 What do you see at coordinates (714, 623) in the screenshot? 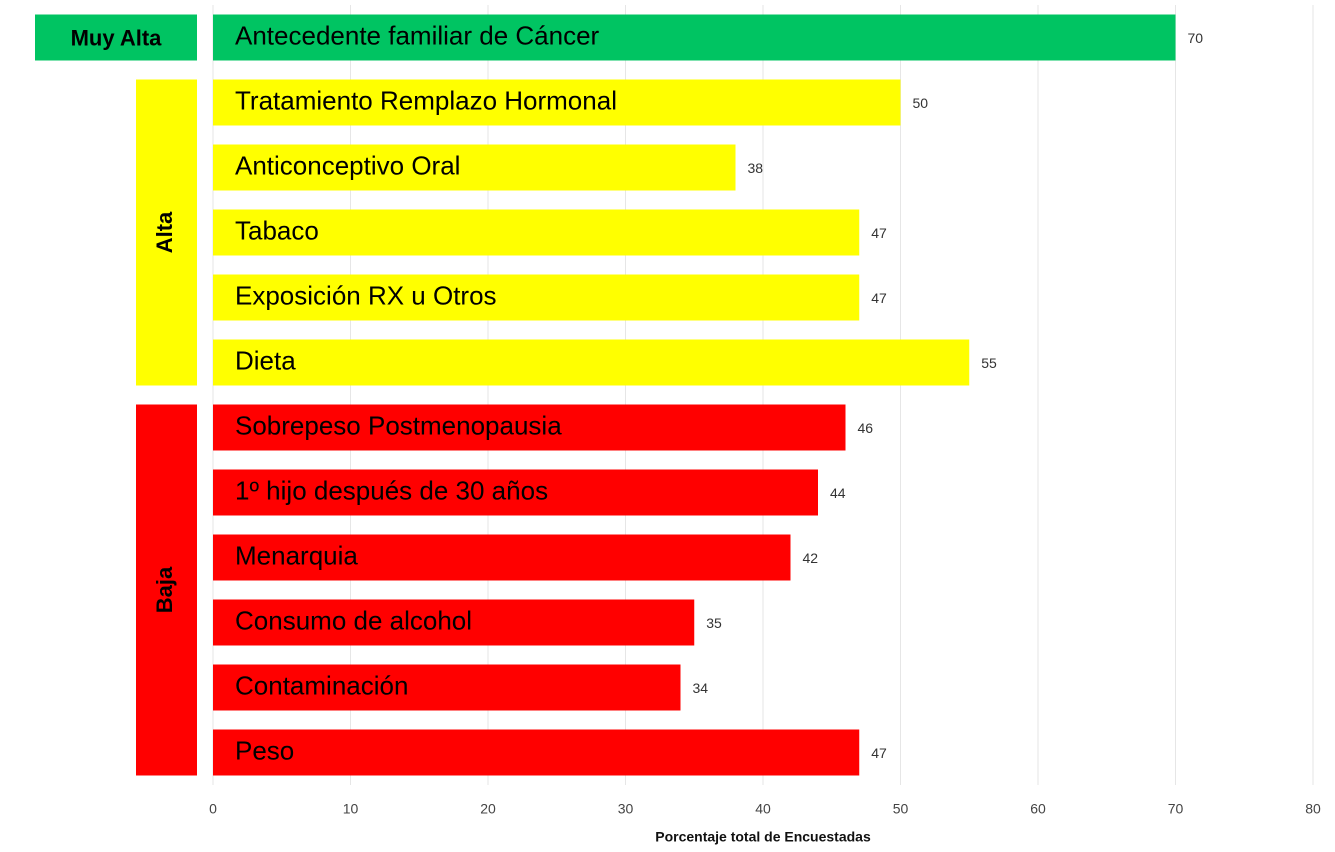
I see `value-label: 35` at bounding box center [714, 623].